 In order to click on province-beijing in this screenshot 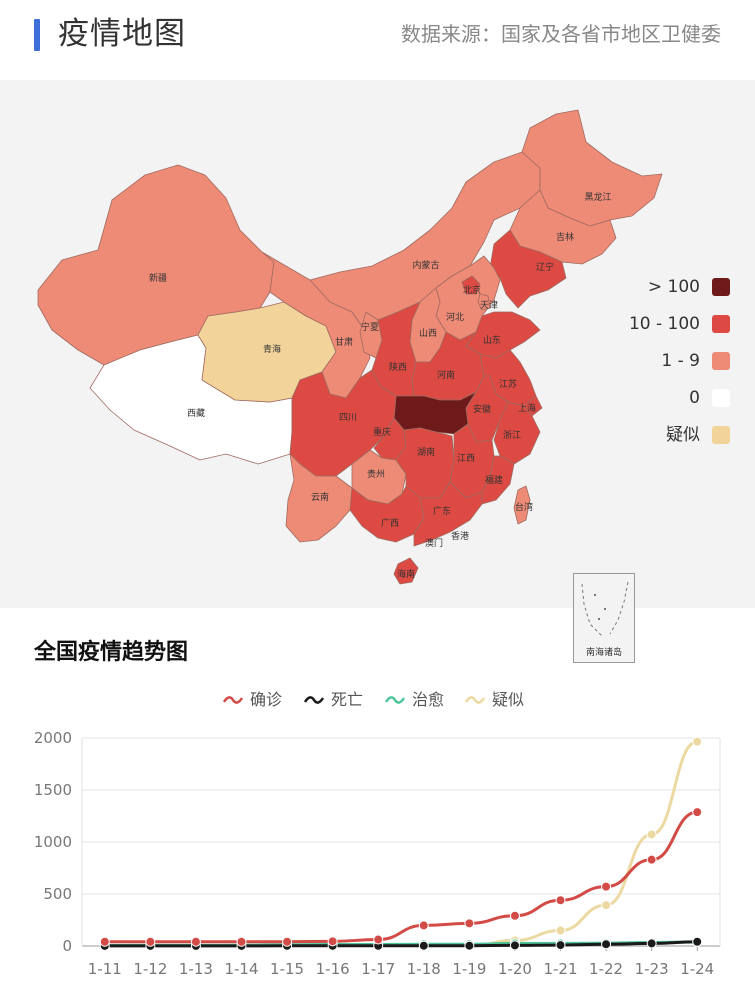, I will do `click(471, 285)`.